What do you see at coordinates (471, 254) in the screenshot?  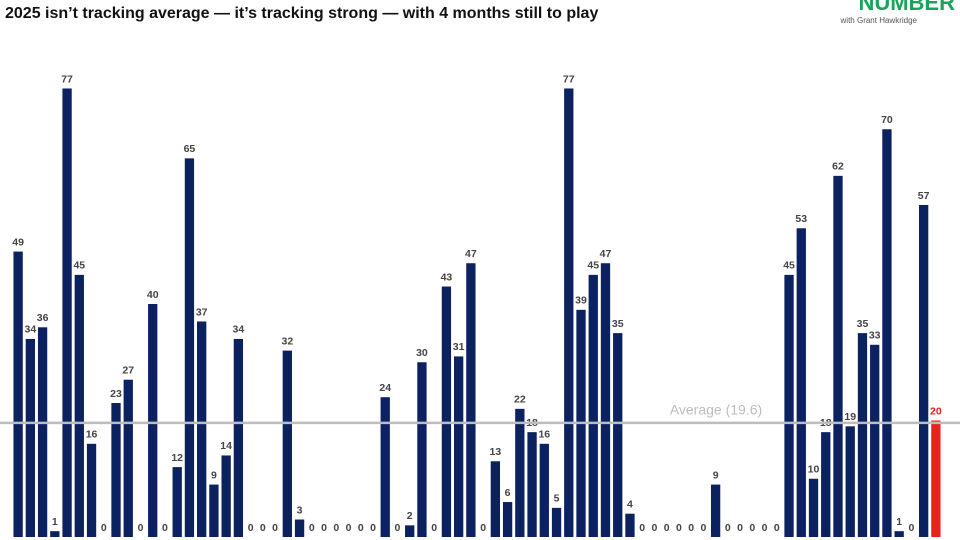 I see `value-label: 47` at bounding box center [471, 254].